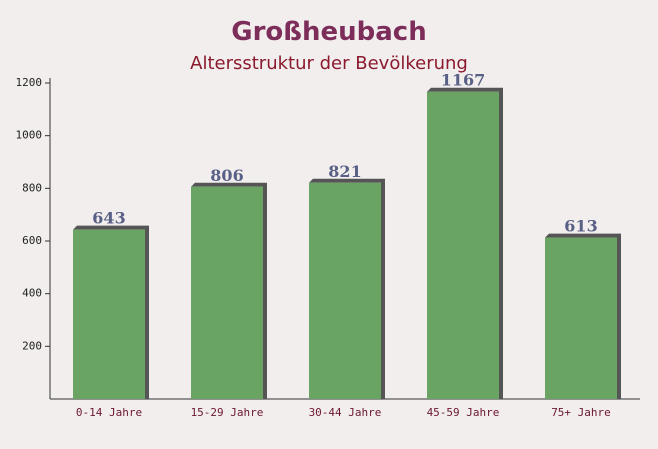  What do you see at coordinates (32, 240) in the screenshot?
I see `y-tick-label: 600` at bounding box center [32, 240].